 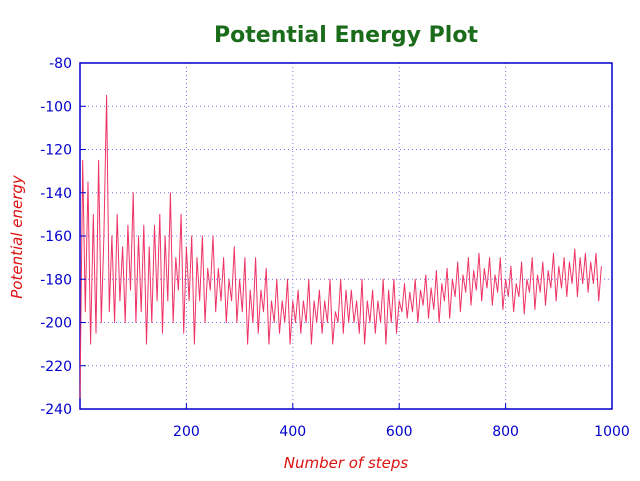 I want to click on chart-title: Potential Energy Plot, so click(x=346, y=35).